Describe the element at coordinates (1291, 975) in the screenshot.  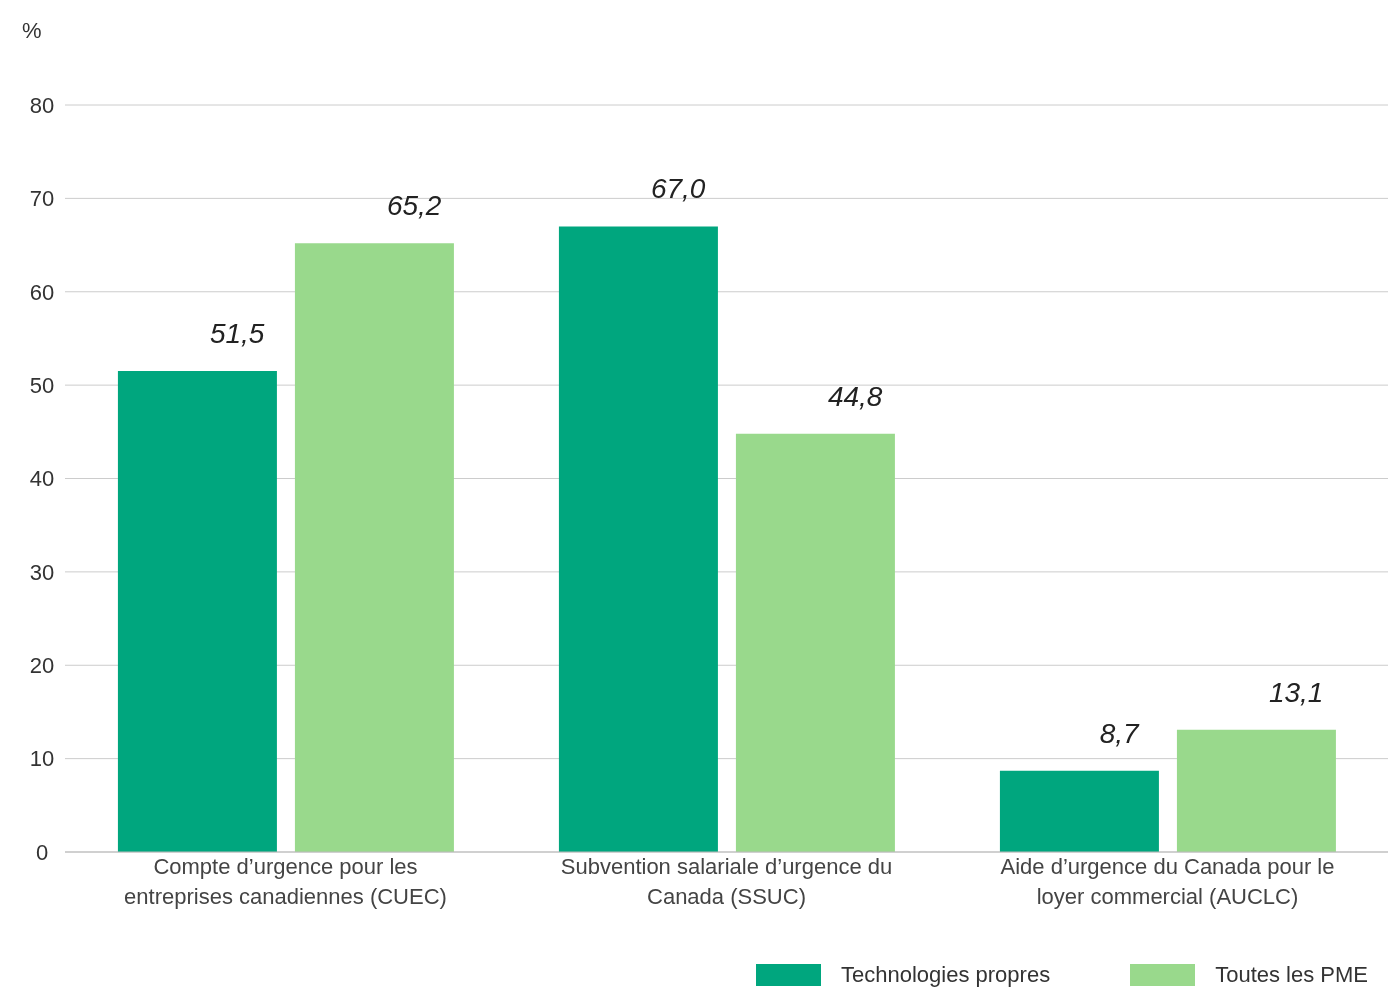
I see `legend-label: Toutes les PME` at that location.